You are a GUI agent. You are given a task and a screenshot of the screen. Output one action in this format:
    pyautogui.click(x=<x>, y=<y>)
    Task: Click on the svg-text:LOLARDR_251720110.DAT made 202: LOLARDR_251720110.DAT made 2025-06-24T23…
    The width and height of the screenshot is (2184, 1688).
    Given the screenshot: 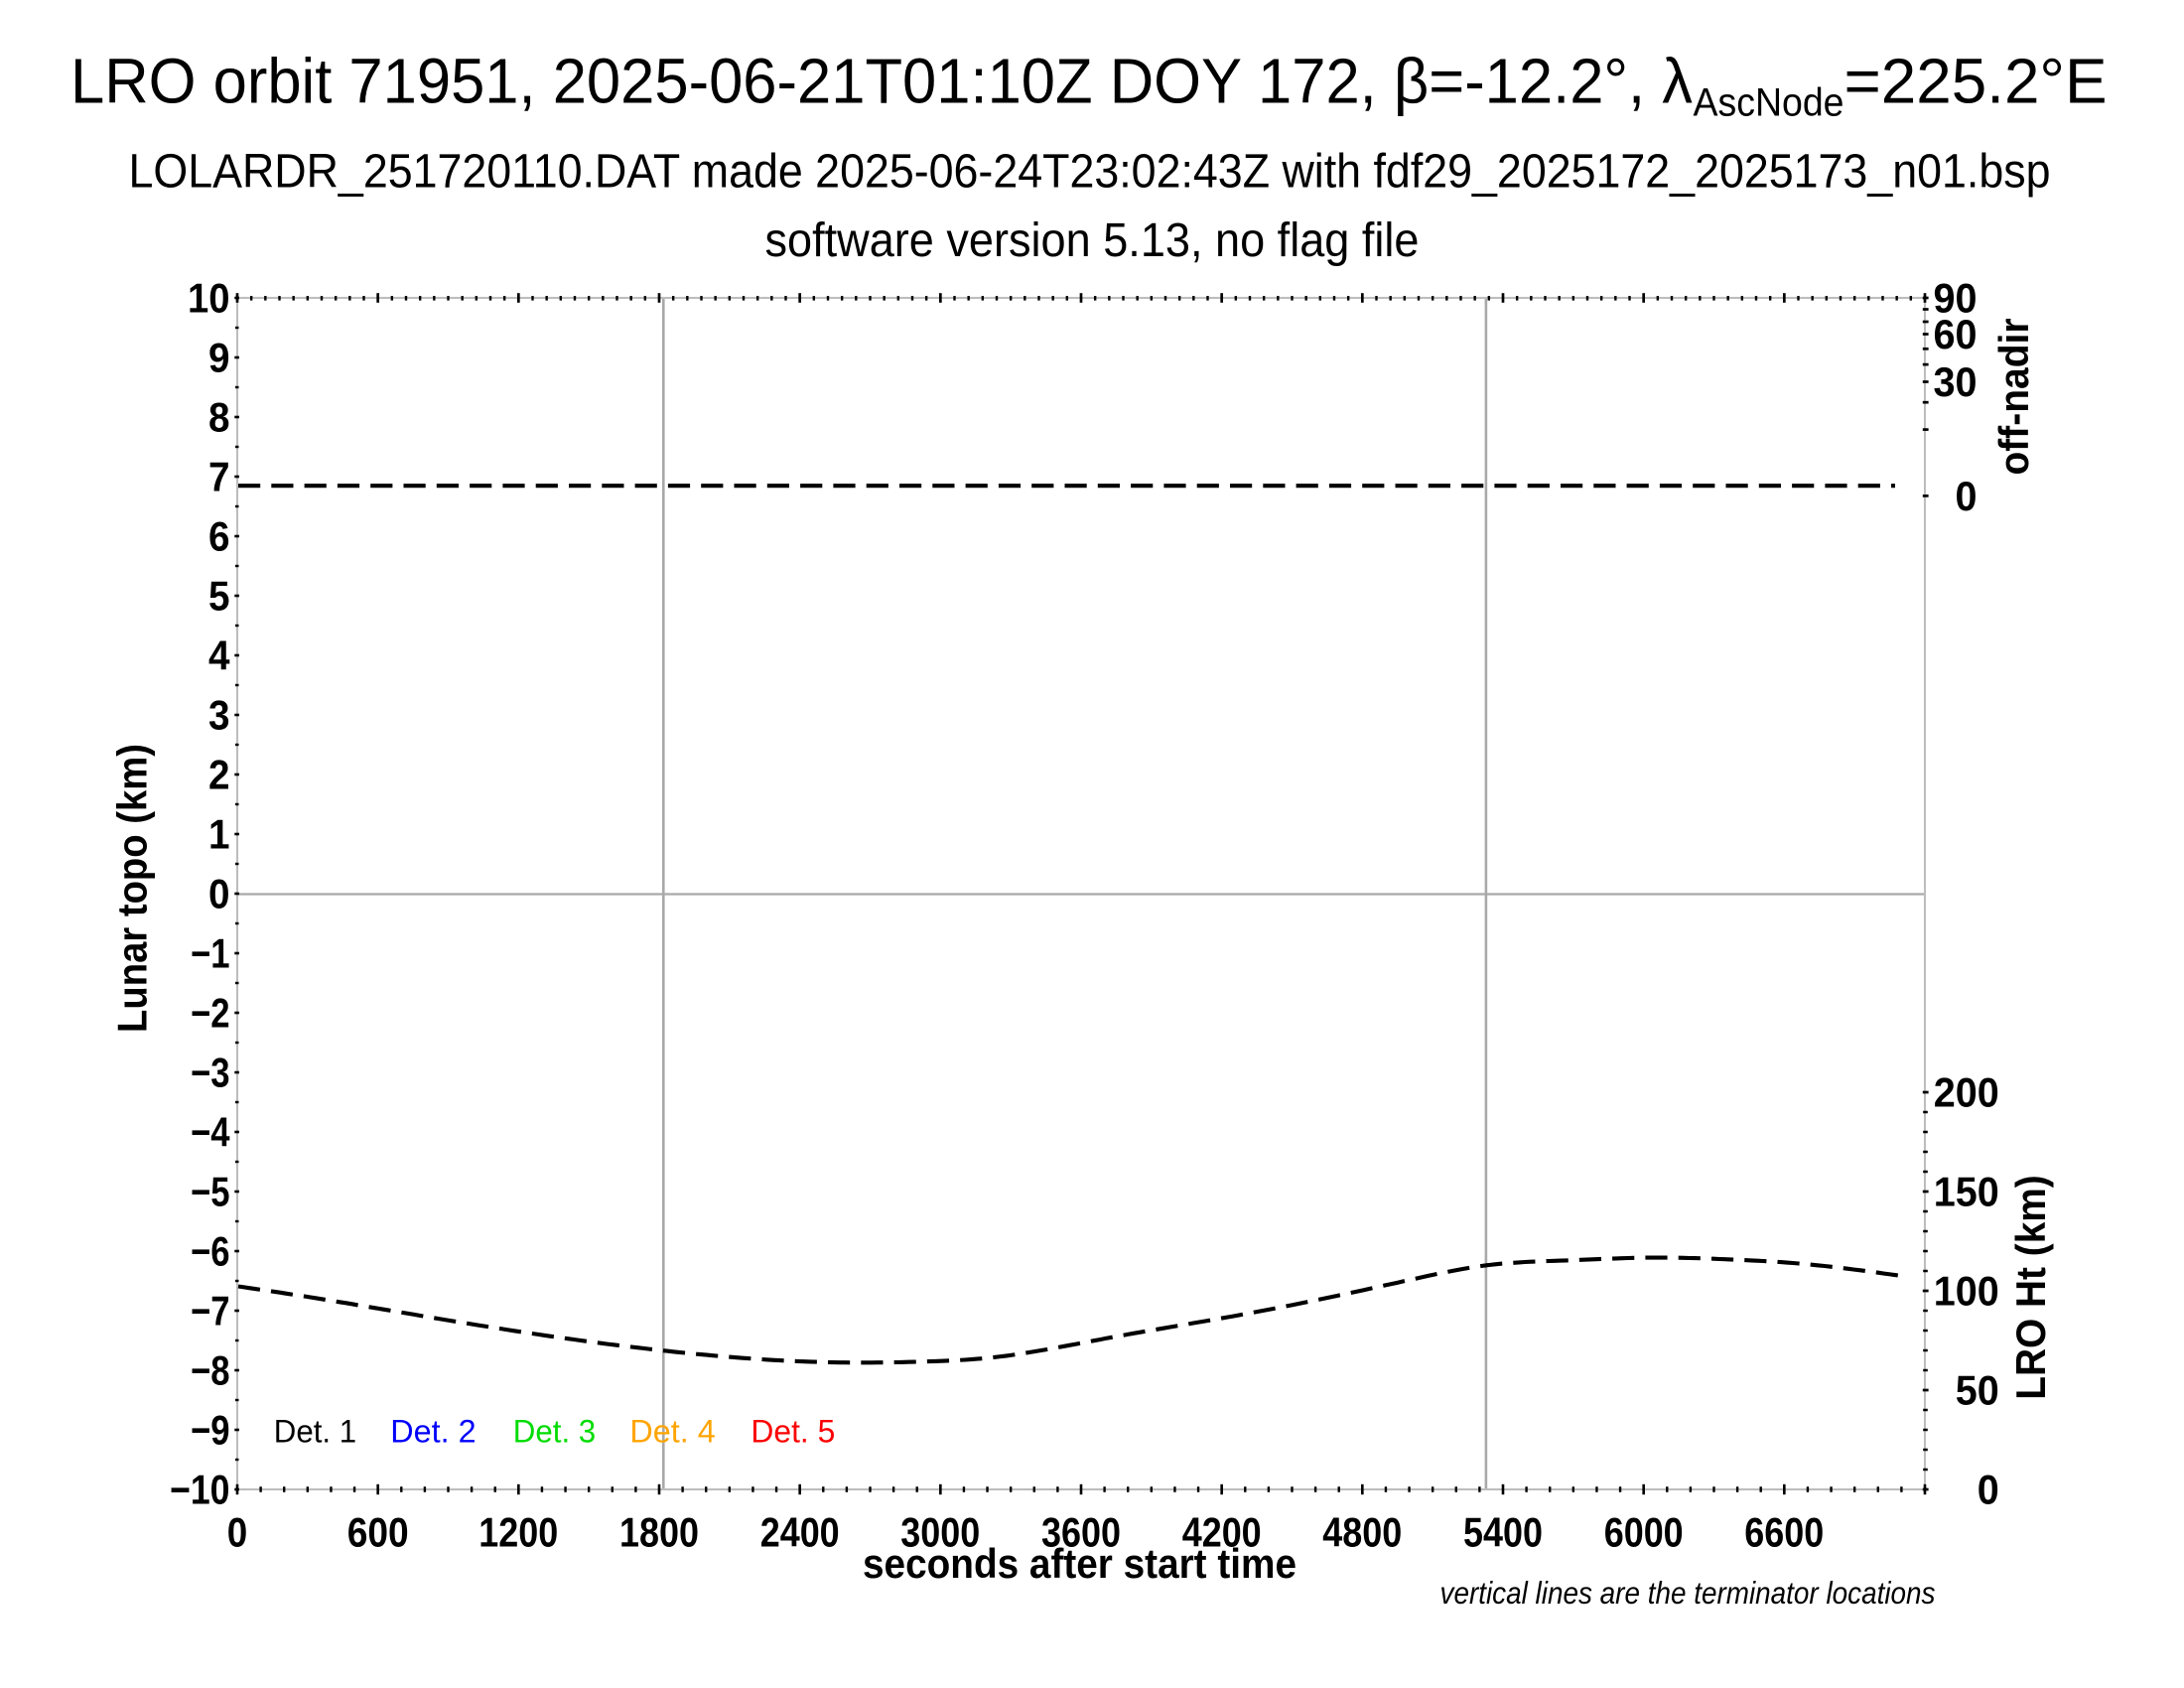 What is the action you would take?
    pyautogui.click(x=1090, y=172)
    